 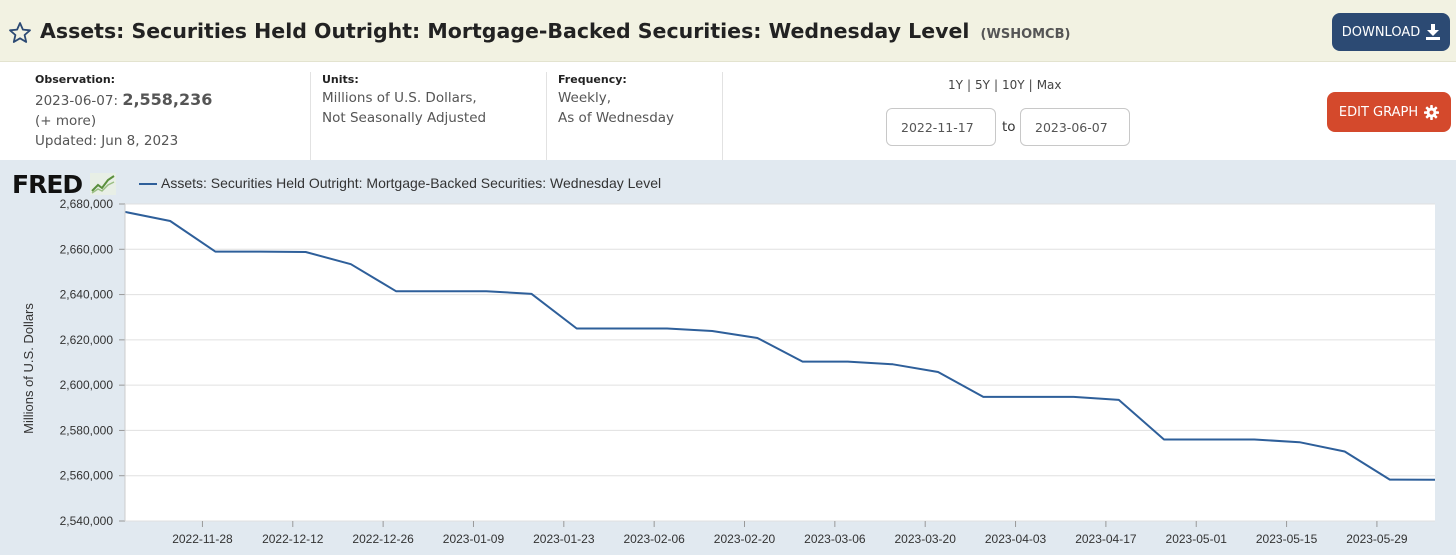 I want to click on end-date-input: 2023-06-07, so click(x=1075, y=127).